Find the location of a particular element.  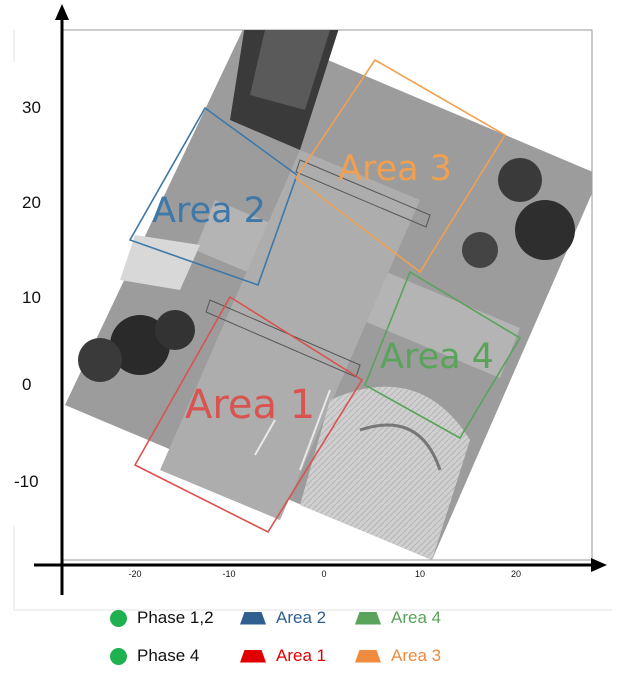

x-tick-label: 20 is located at coordinates (516, 574).